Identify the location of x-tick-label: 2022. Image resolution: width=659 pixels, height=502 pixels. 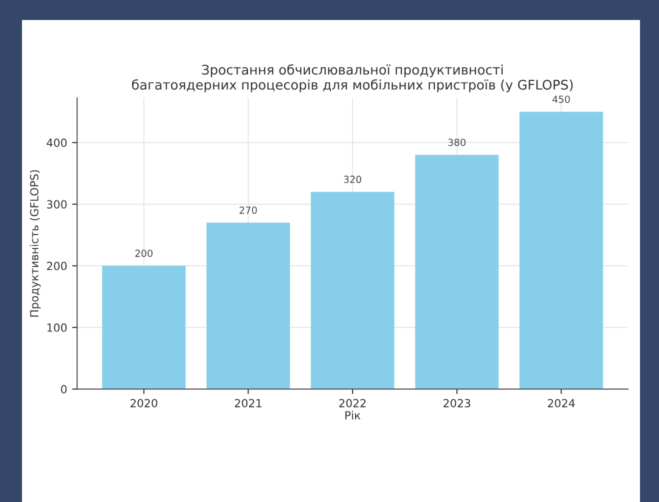
(352, 403).